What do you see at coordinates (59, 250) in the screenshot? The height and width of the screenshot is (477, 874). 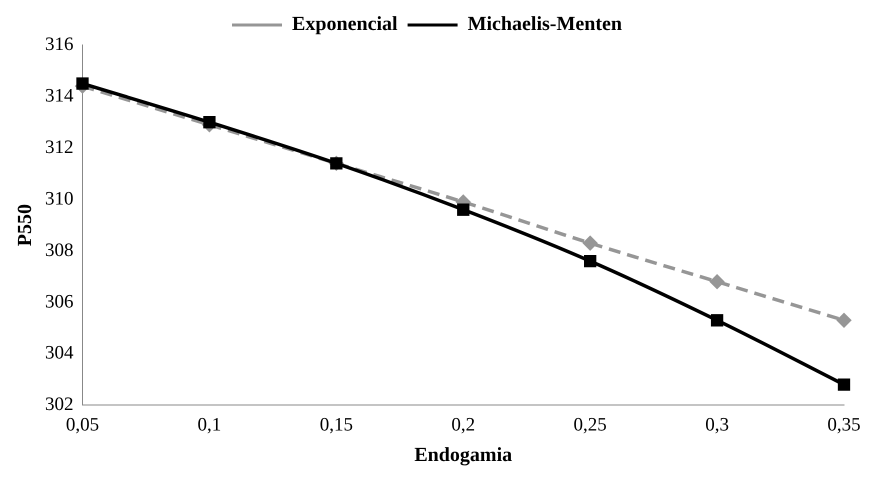 I see `y-tick-label: 308` at bounding box center [59, 250].